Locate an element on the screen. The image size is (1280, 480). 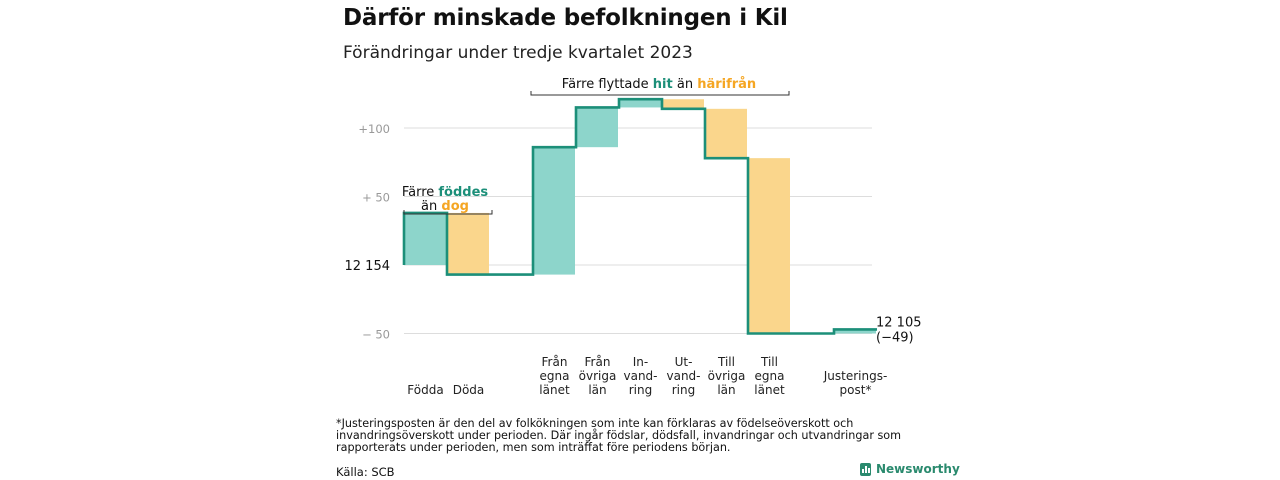
brand-logo: Newsworthy is located at coordinates (910, 469).